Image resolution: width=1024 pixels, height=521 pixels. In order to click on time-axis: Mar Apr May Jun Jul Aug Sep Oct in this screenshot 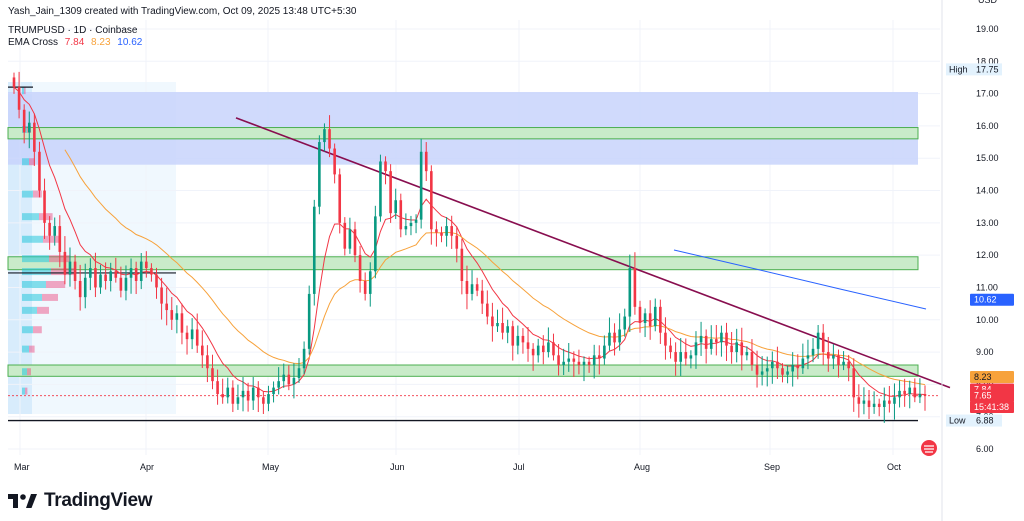, I will do `click(458, 467)`.